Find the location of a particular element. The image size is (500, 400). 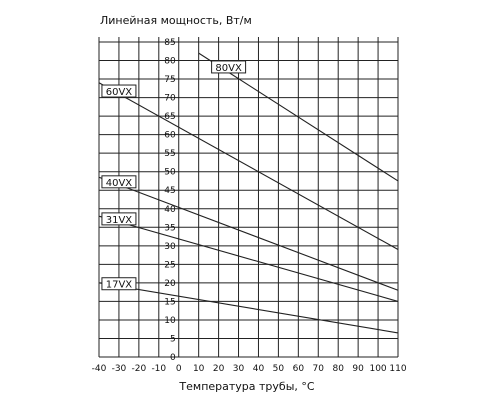

y-tick-label: 30 is located at coordinates (170, 247).